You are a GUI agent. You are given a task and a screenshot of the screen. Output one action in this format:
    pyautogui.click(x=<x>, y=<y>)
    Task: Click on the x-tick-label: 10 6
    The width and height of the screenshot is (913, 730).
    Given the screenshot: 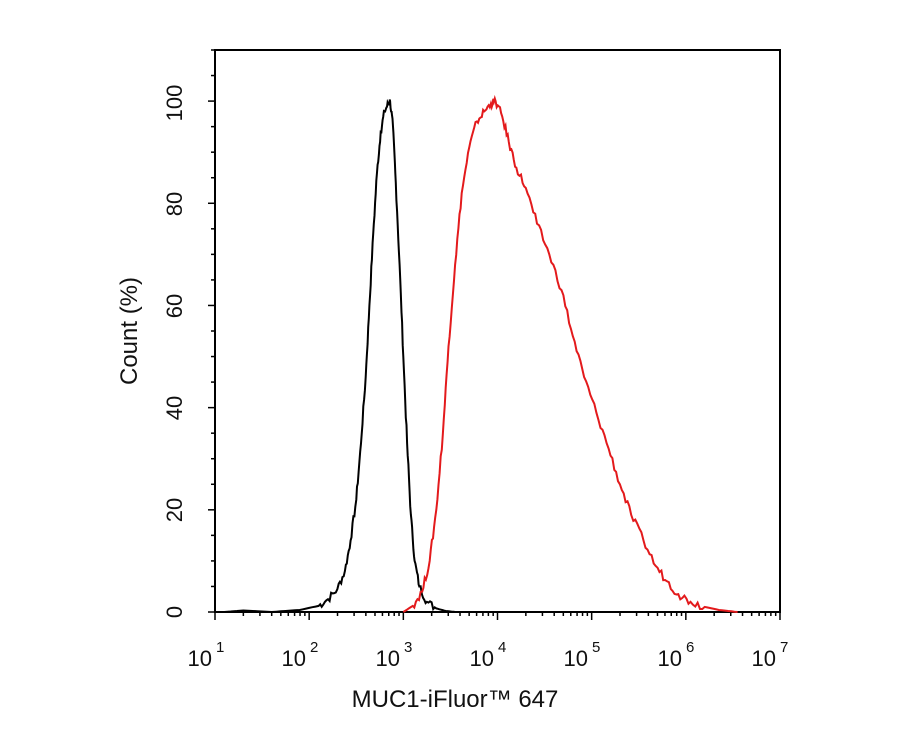 What is the action you would take?
    pyautogui.click(x=676, y=655)
    